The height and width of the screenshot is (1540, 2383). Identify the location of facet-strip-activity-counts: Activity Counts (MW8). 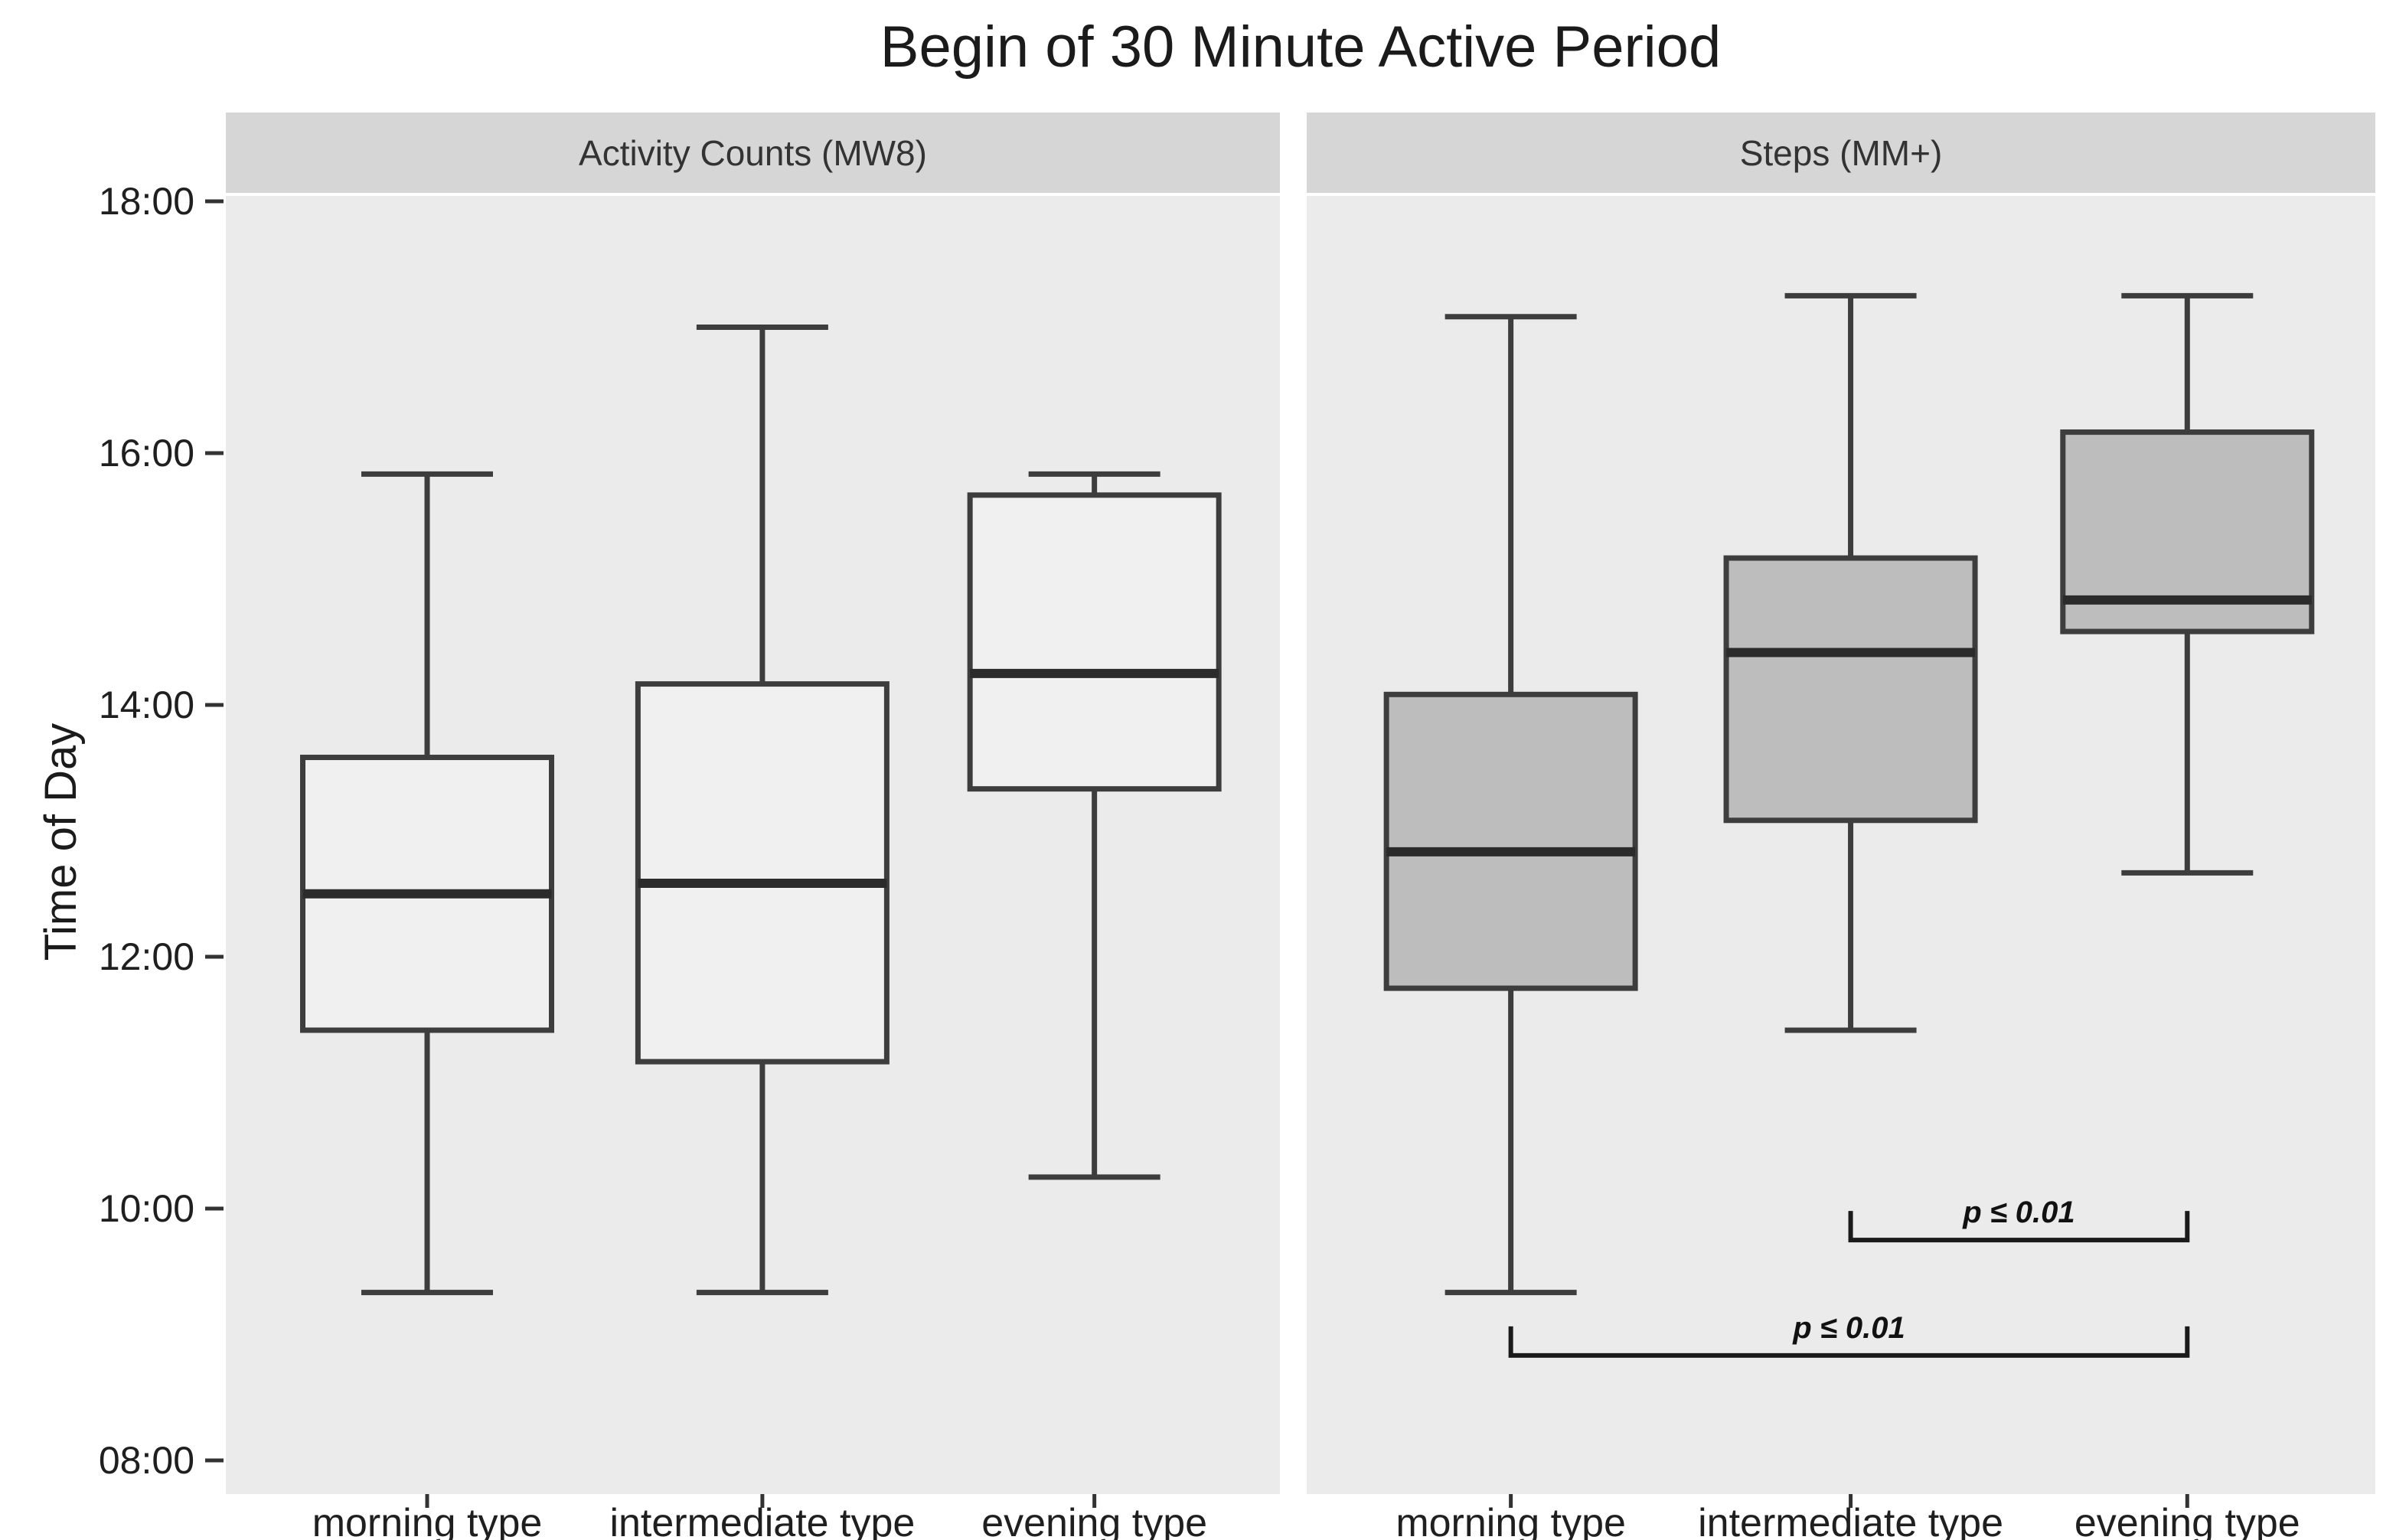
(753, 153).